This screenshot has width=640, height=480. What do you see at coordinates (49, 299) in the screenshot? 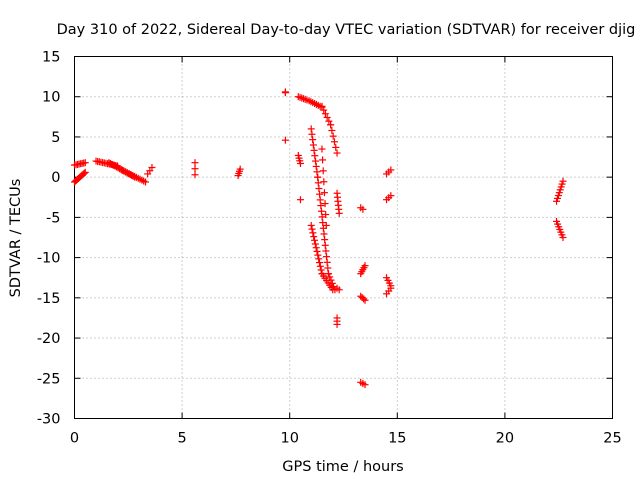
I see `y-tick-label: -15` at bounding box center [49, 299].